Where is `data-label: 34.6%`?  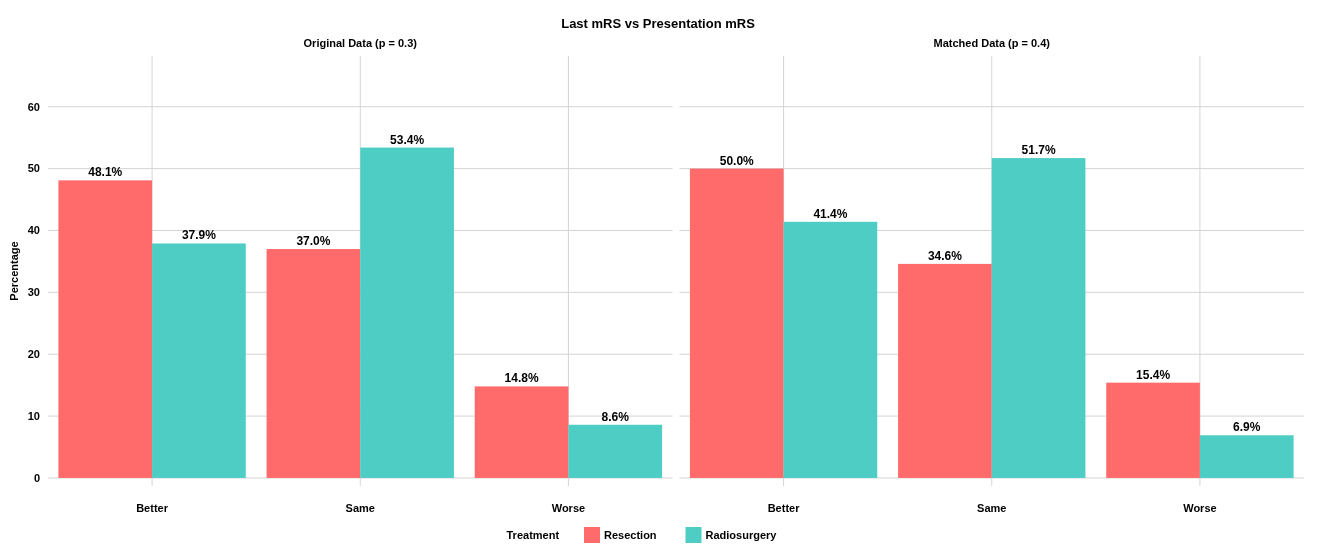 data-label: 34.6% is located at coordinates (945, 255).